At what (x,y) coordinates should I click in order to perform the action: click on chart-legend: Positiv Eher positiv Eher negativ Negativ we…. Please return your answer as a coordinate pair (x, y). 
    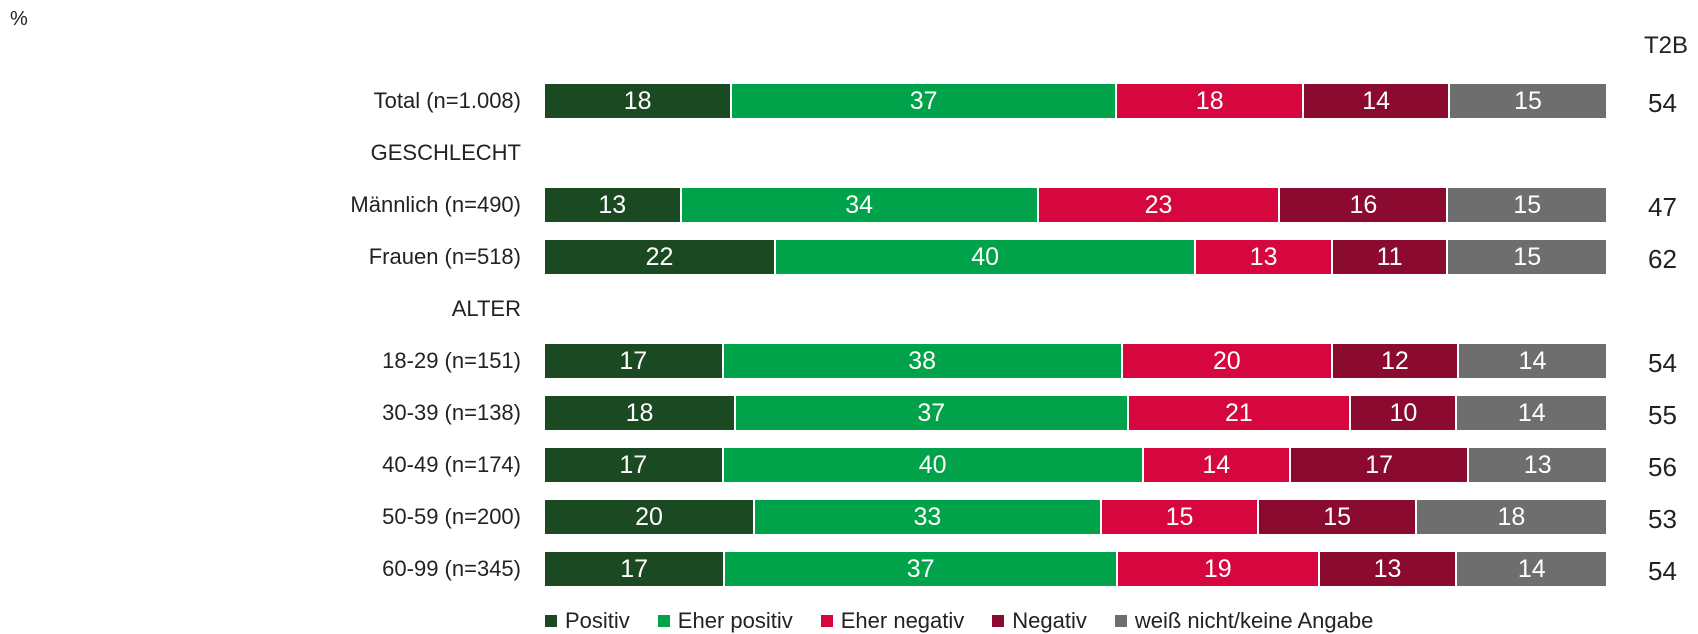
    Looking at the image, I should click on (959, 621).